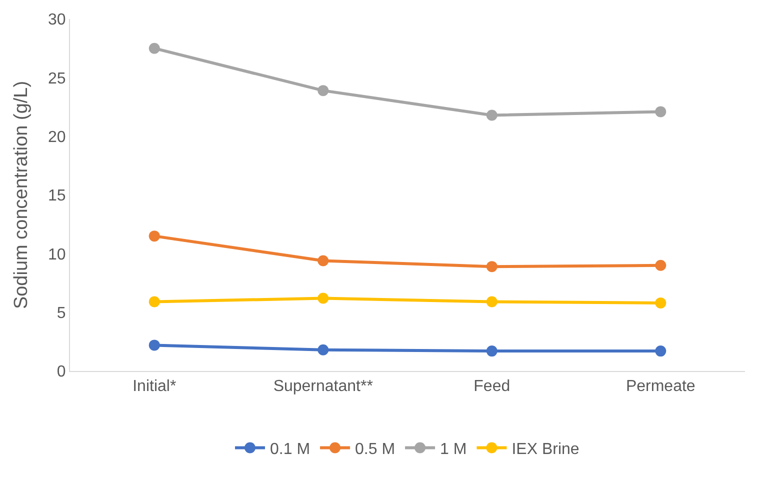  Describe the element at coordinates (57, 20) in the screenshot. I see `y-tick-label: 30` at that location.